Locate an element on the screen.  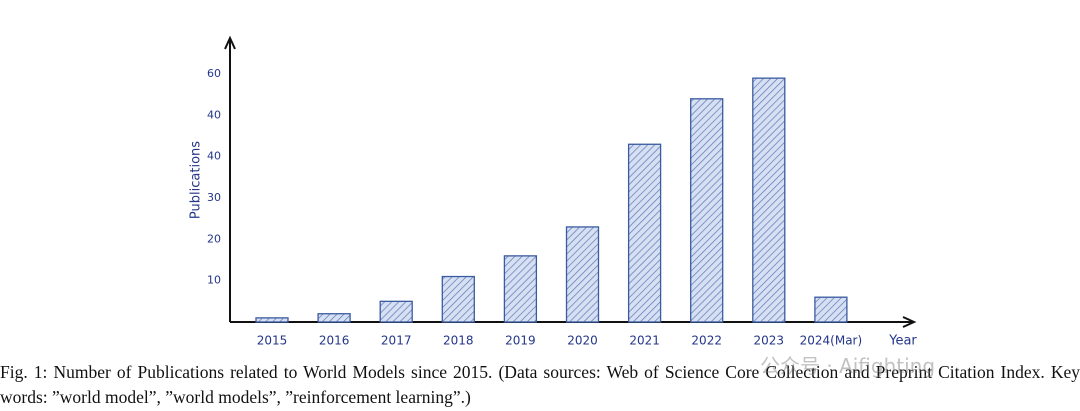
x-tick-label: 2018 is located at coordinates (458, 341).